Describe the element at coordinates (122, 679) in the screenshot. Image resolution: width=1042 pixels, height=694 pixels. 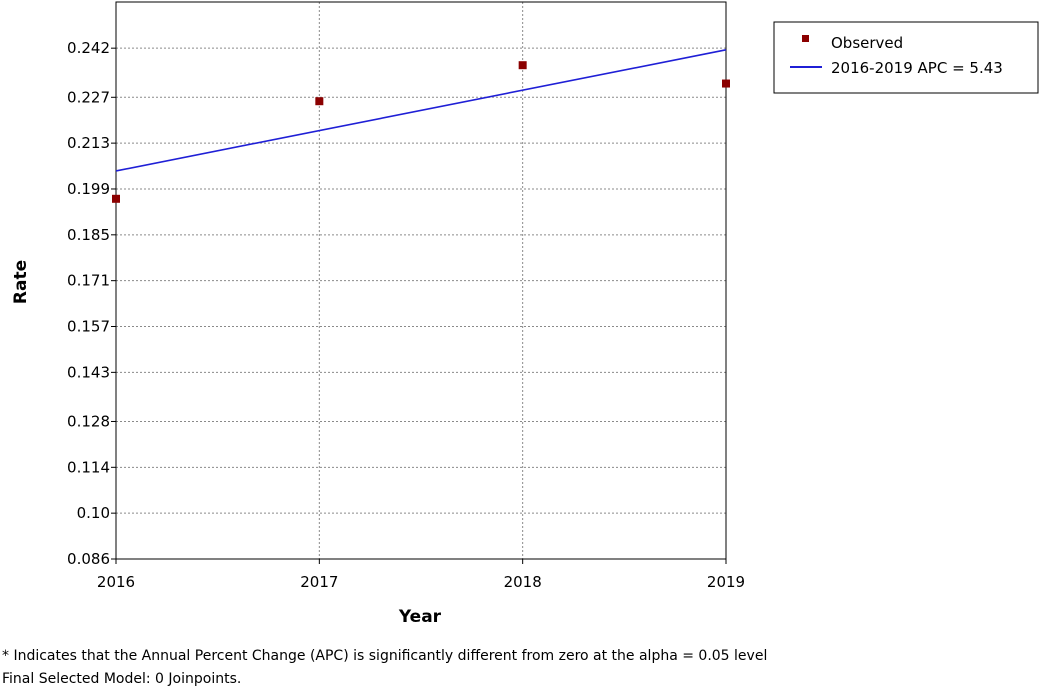
I see `footnote-model: Final Selected Model: 0 Joinpoints.` at that location.